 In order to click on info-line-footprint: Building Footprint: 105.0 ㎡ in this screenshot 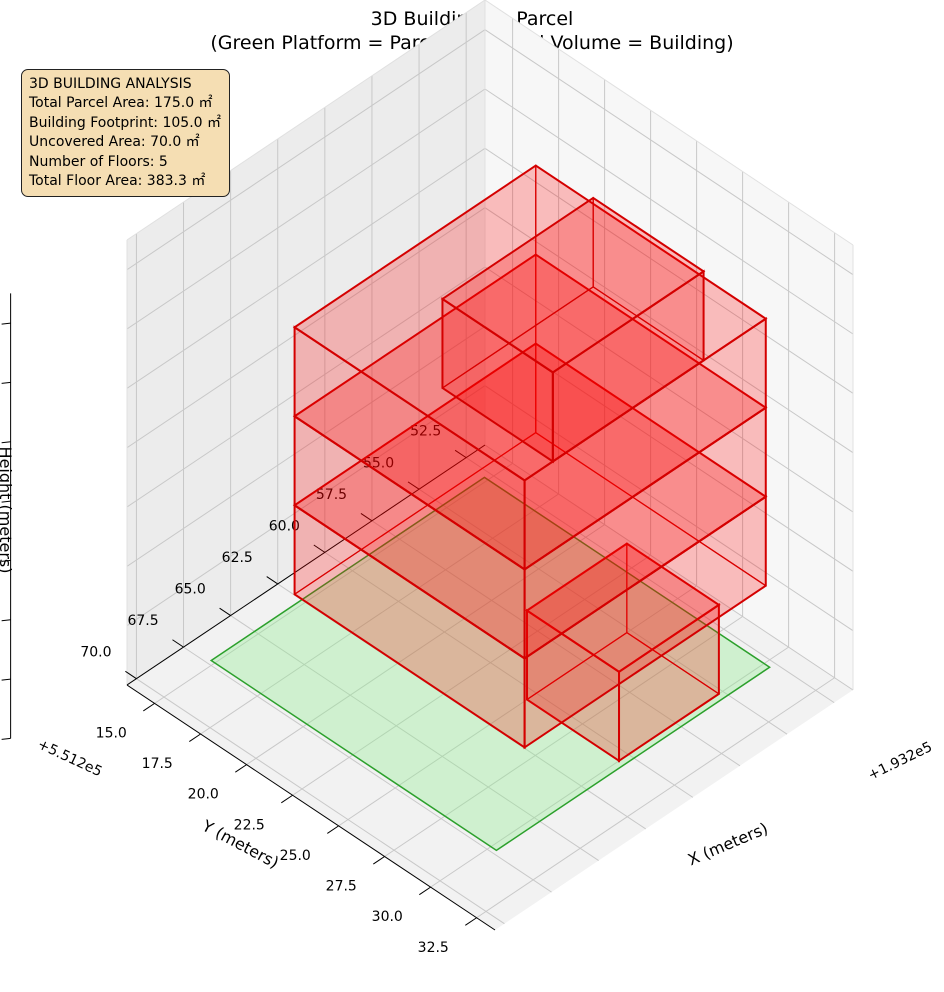, I will do `click(125, 122)`.